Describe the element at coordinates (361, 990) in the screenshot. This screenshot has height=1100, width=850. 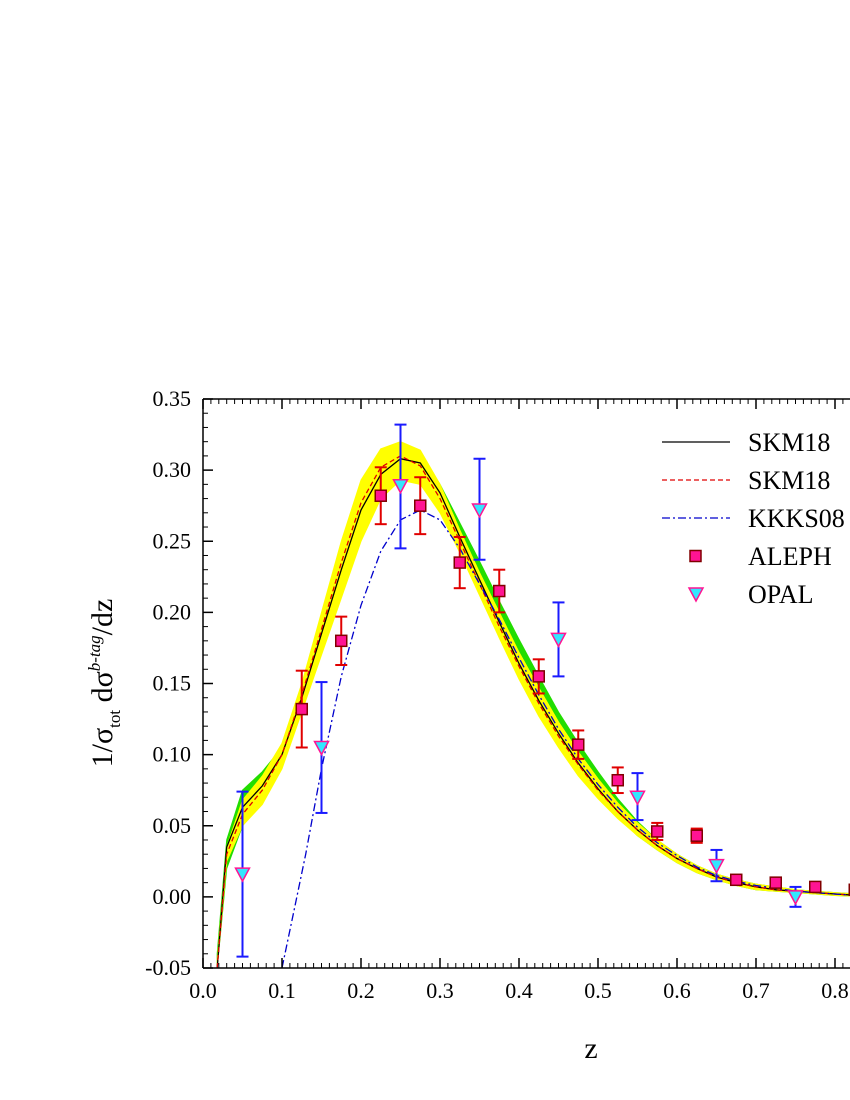
I see `x-tick-label: 0.2` at that location.